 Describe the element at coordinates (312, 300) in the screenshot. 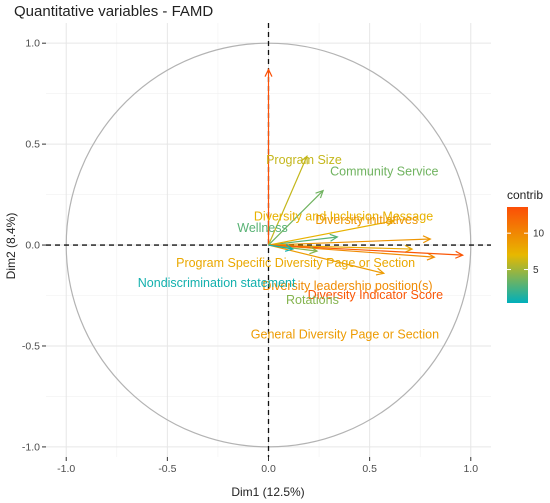

I see `variable-label: Rotations` at that location.